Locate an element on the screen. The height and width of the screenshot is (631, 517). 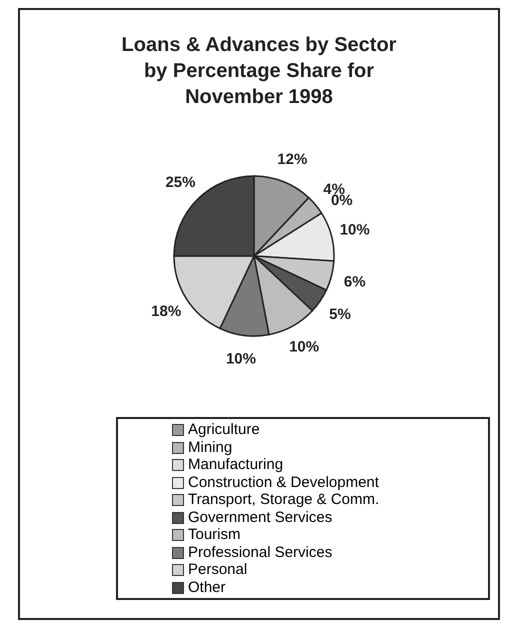
chart-title: Loans & Advances by Sector by Percentage Share for November 1998 is located at coordinates (259, 71).